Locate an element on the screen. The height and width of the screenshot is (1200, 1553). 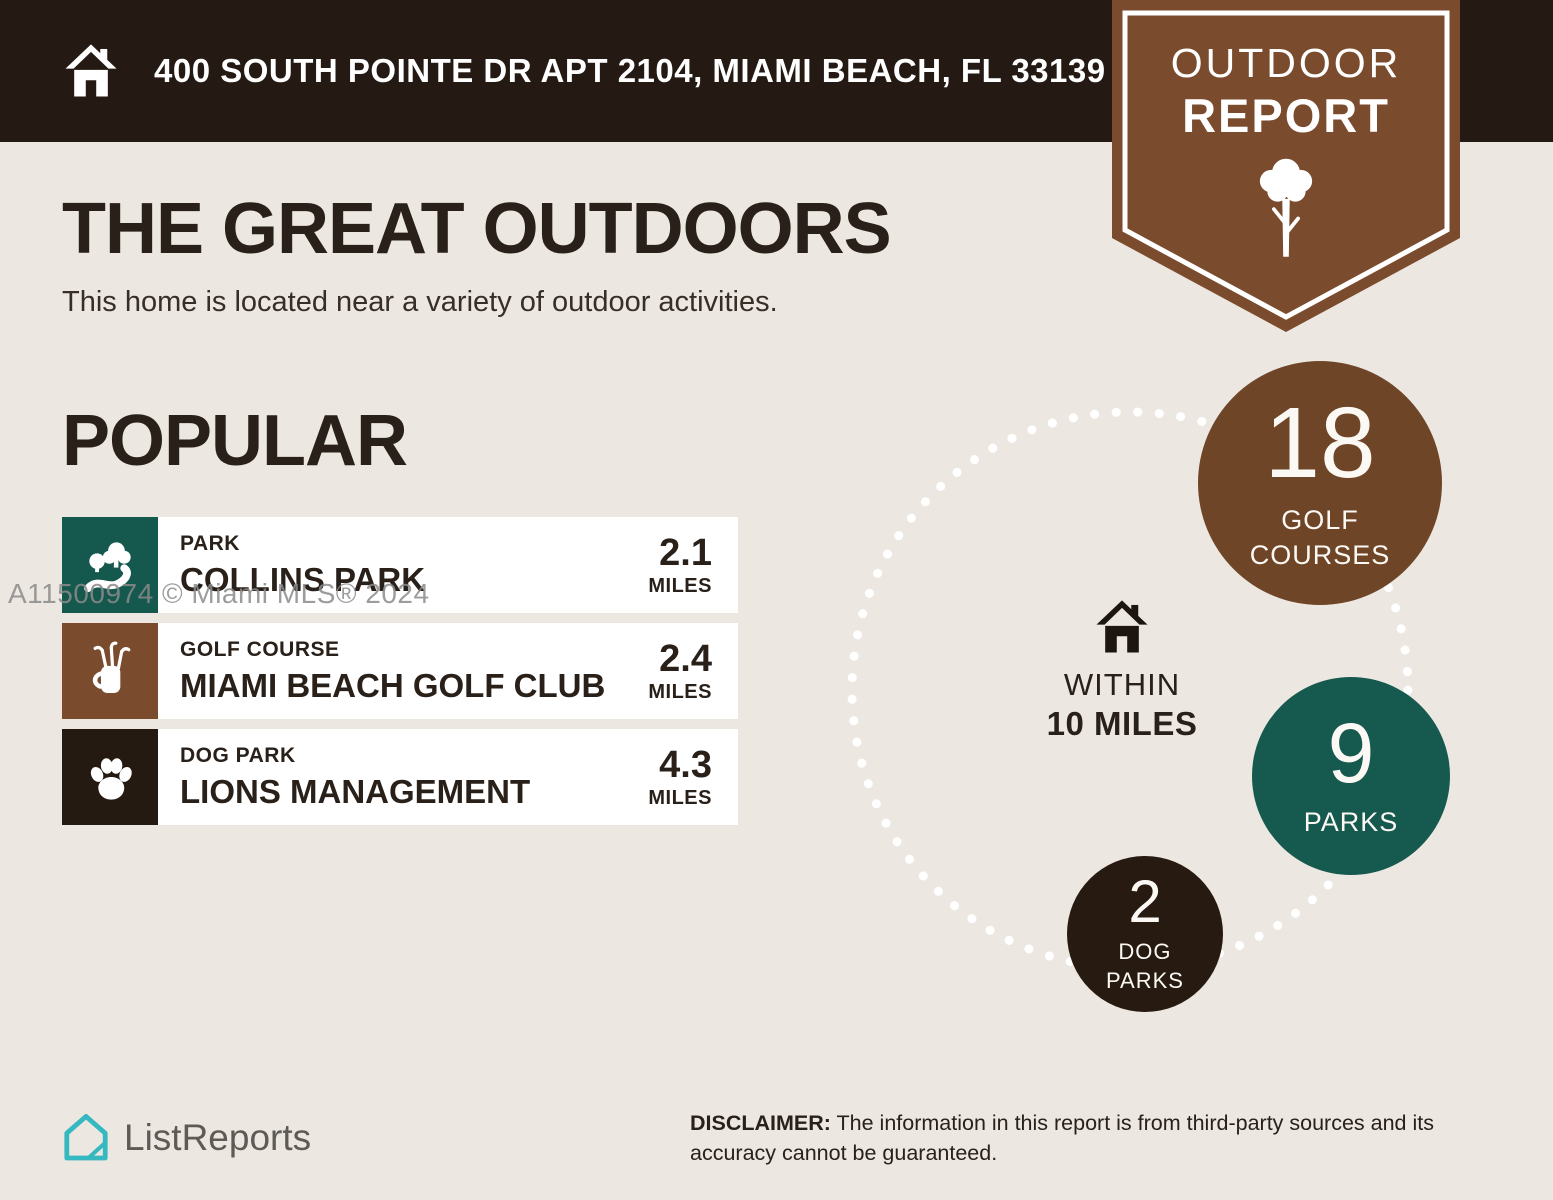
tree-icon is located at coordinates (1286, 207).